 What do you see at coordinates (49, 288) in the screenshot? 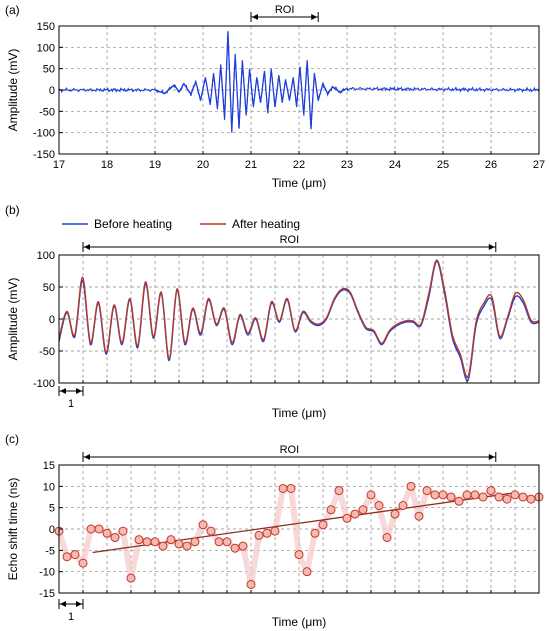
I see `y-tick-label: 50` at bounding box center [49, 288].